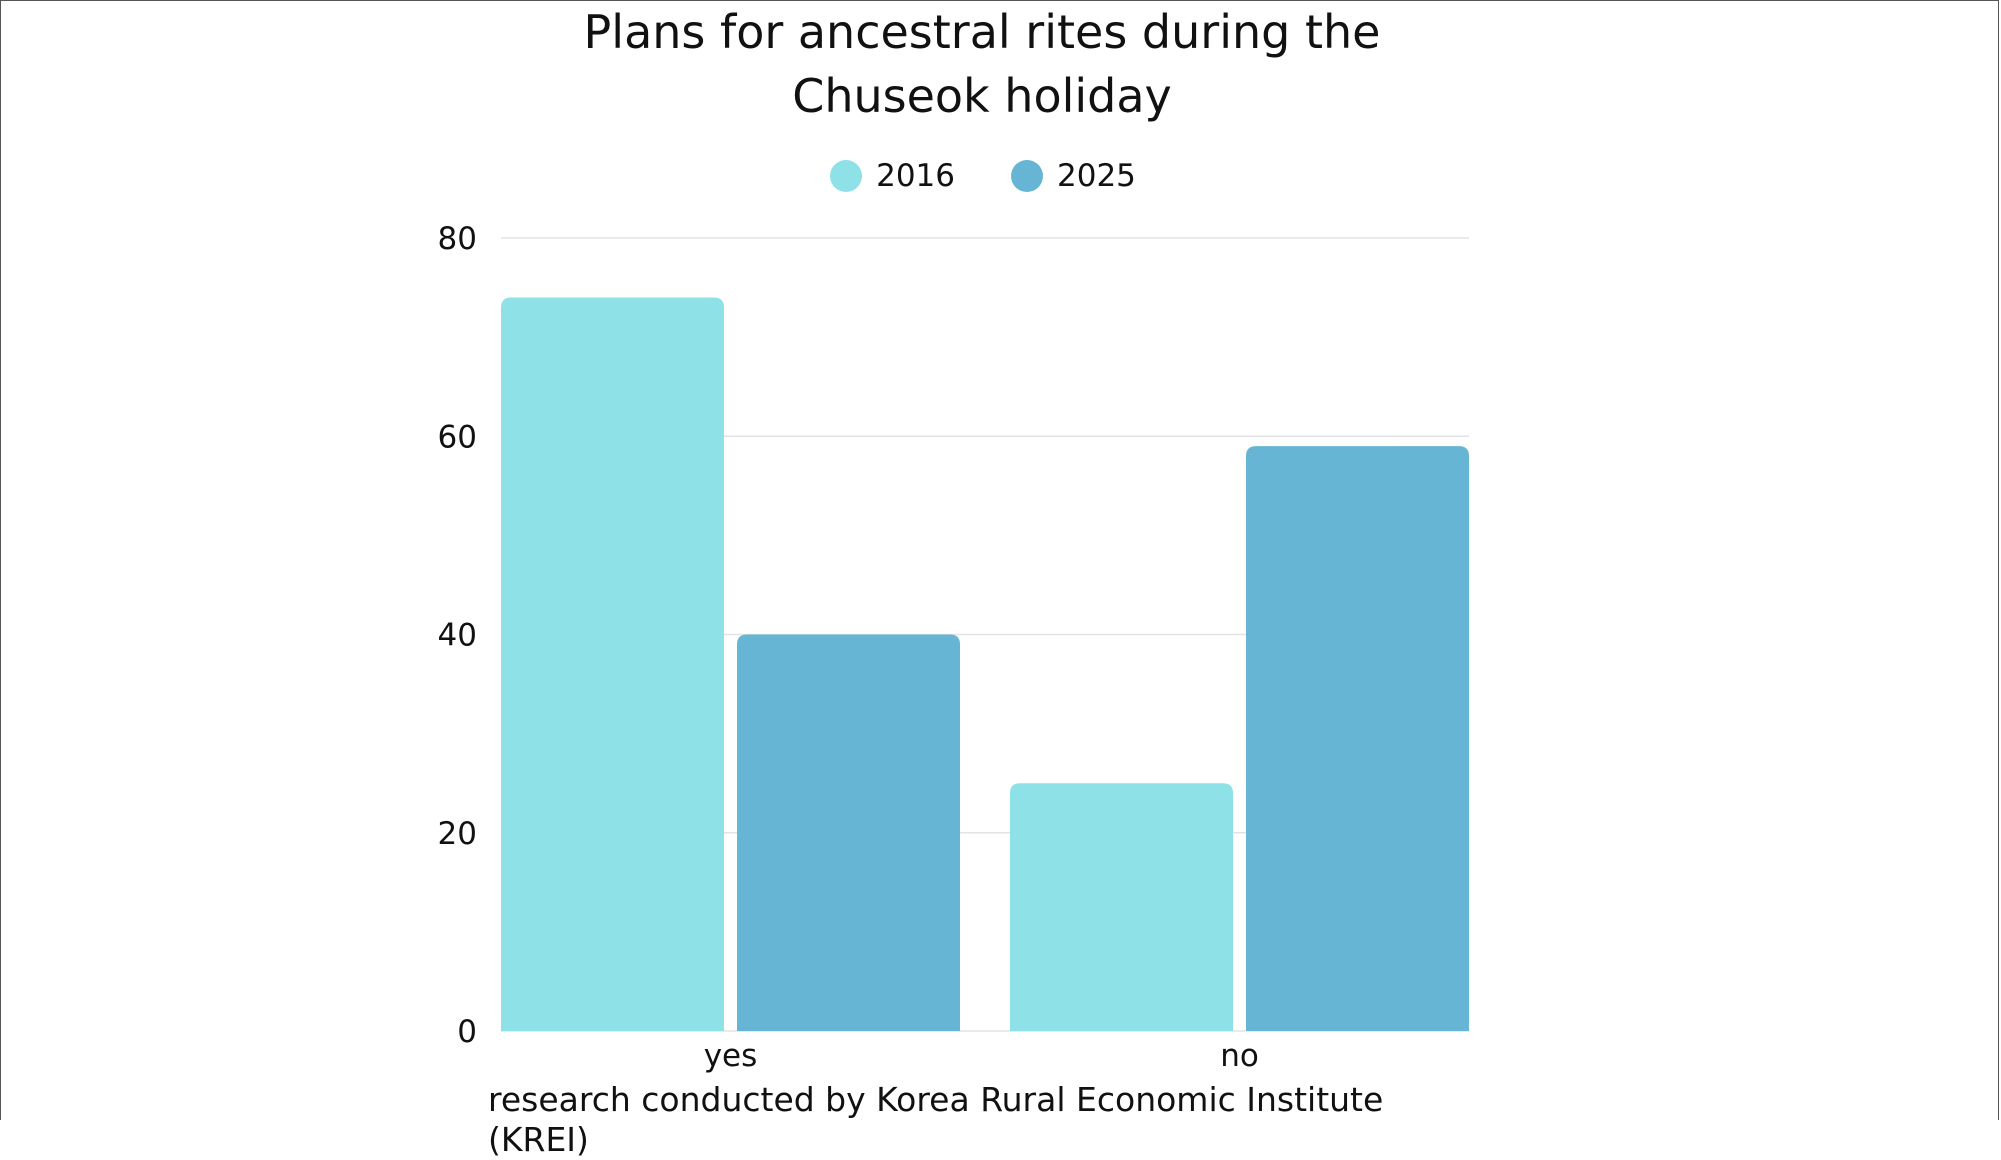 Image resolution: width=2001 pixels, height=1160 pixels. Describe the element at coordinates (457, 834) in the screenshot. I see `y-tick-label-20: 20` at that location.